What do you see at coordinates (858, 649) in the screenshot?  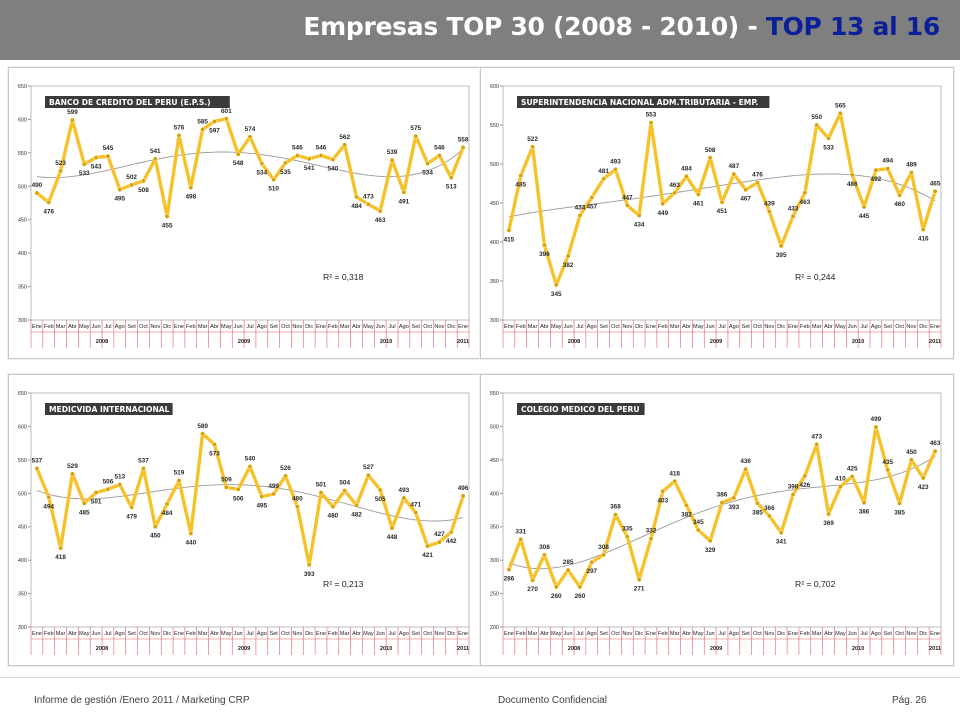 I see `year-label: 2010` at bounding box center [858, 649].